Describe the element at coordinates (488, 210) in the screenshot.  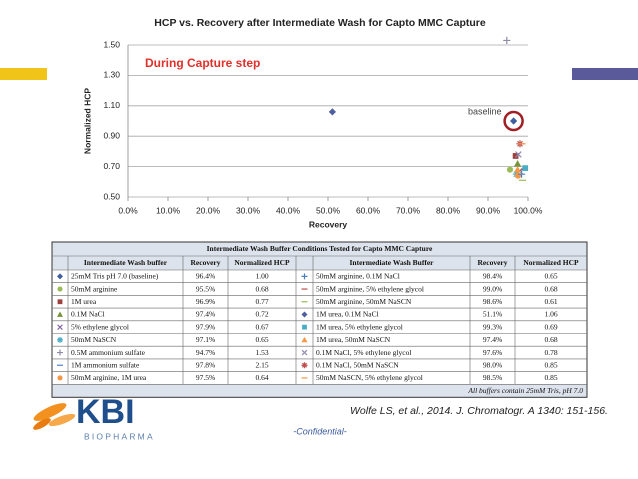
I see `x-tick-label: 90.0%` at that location.